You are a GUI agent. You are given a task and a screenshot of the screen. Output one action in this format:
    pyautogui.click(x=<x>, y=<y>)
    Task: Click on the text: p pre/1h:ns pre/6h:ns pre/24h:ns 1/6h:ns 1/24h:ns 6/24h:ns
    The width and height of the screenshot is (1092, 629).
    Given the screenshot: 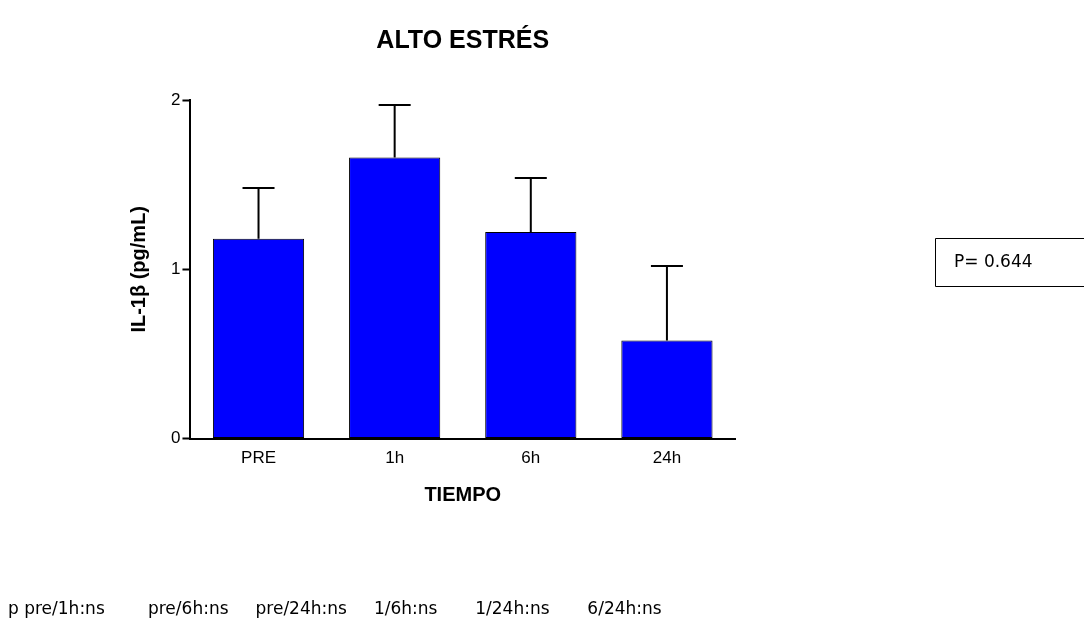 What is the action you would take?
    pyautogui.click(x=335, y=608)
    